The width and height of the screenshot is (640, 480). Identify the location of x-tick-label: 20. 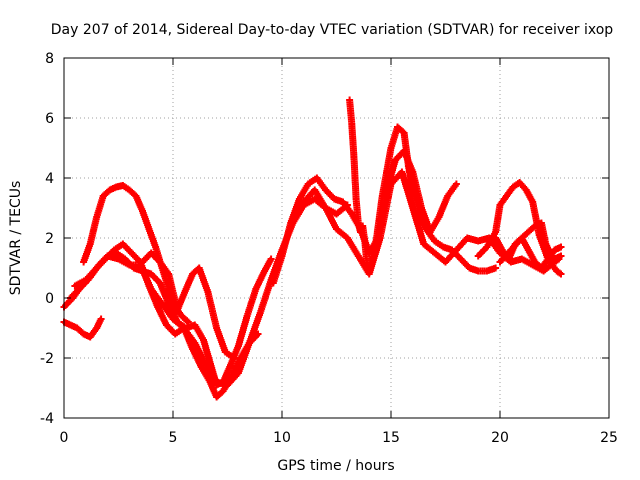
(500, 438).